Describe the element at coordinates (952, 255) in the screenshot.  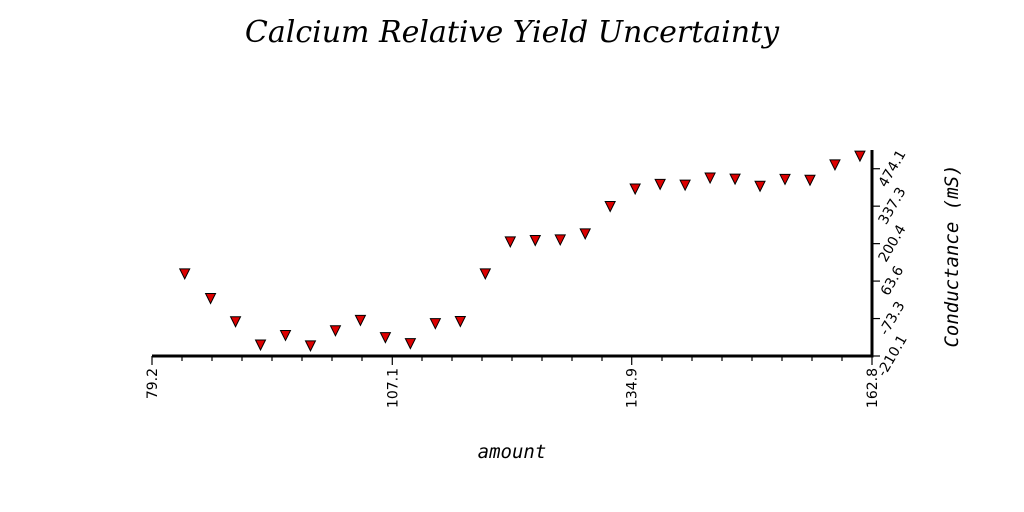
I see `y-axis-label: Conductance (mS)` at that location.